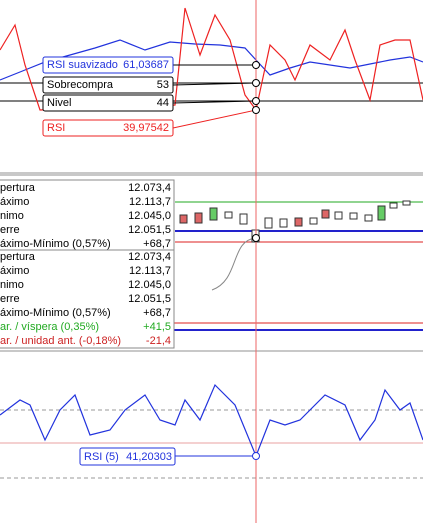 This screenshot has height=523, width=423. Describe the element at coordinates (101, 457) in the screenshot. I see `label-name: RSI (5)` at that location.